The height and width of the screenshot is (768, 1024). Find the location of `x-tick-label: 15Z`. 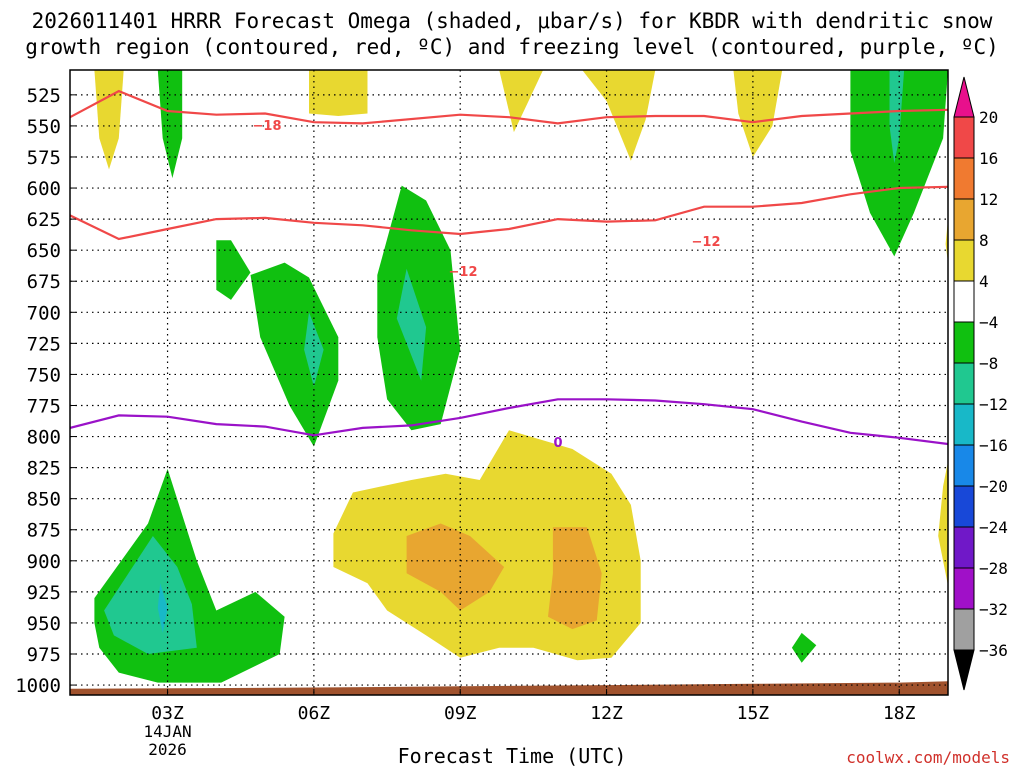

x-tick-label: 15Z is located at coordinates (753, 713).